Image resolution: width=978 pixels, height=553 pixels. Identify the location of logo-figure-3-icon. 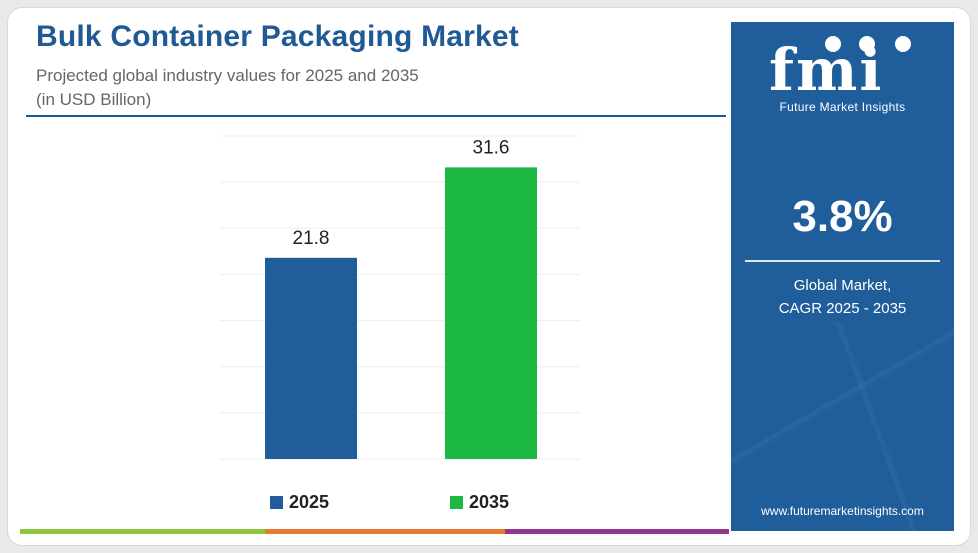
(903, 44).